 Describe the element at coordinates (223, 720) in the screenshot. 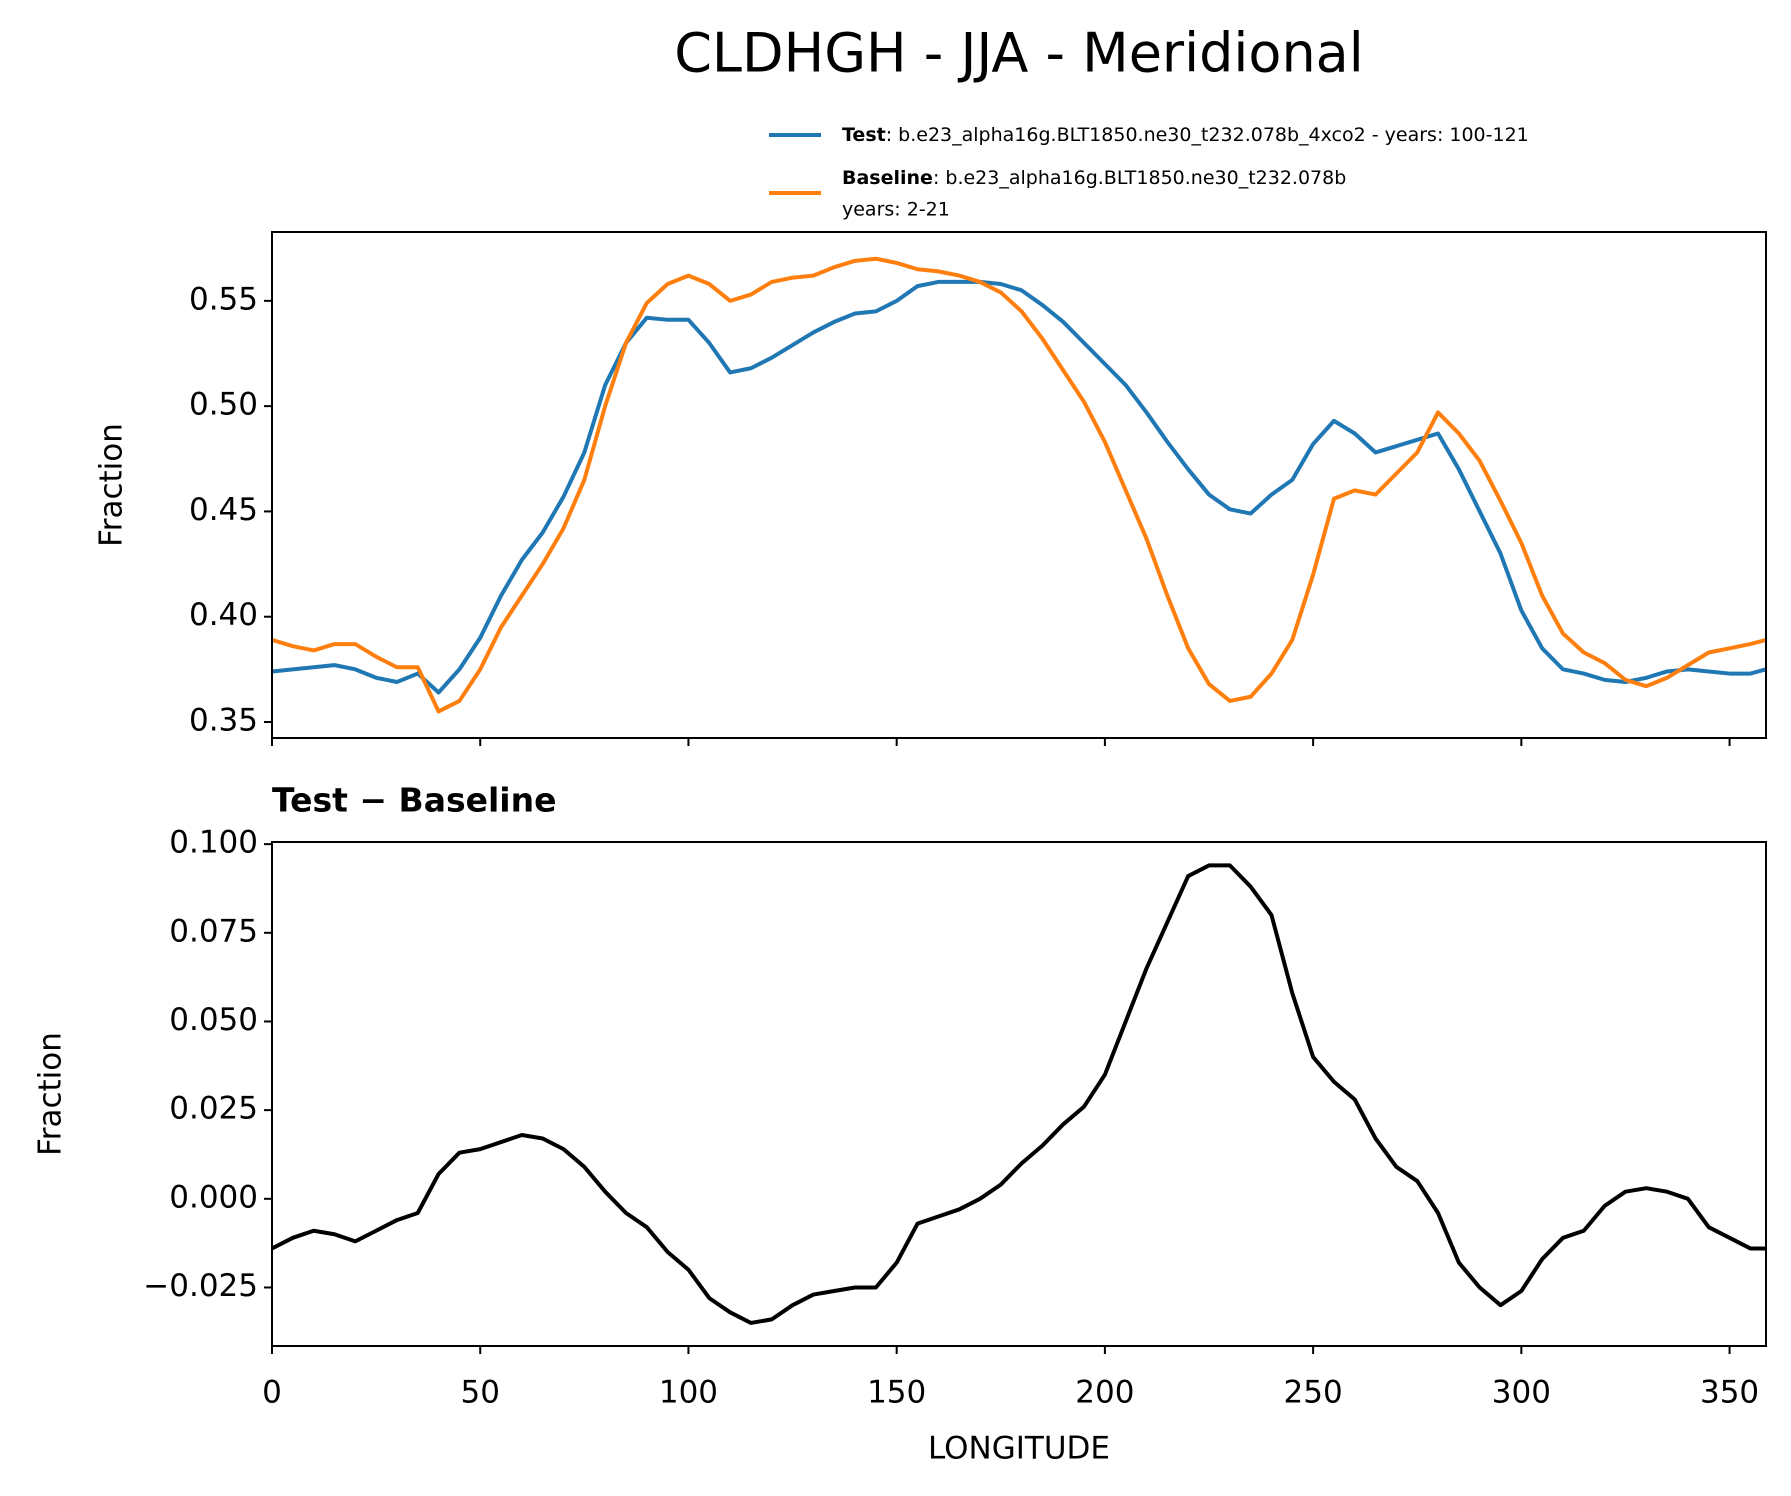

I see `y-tick-label: 0.35` at that location.